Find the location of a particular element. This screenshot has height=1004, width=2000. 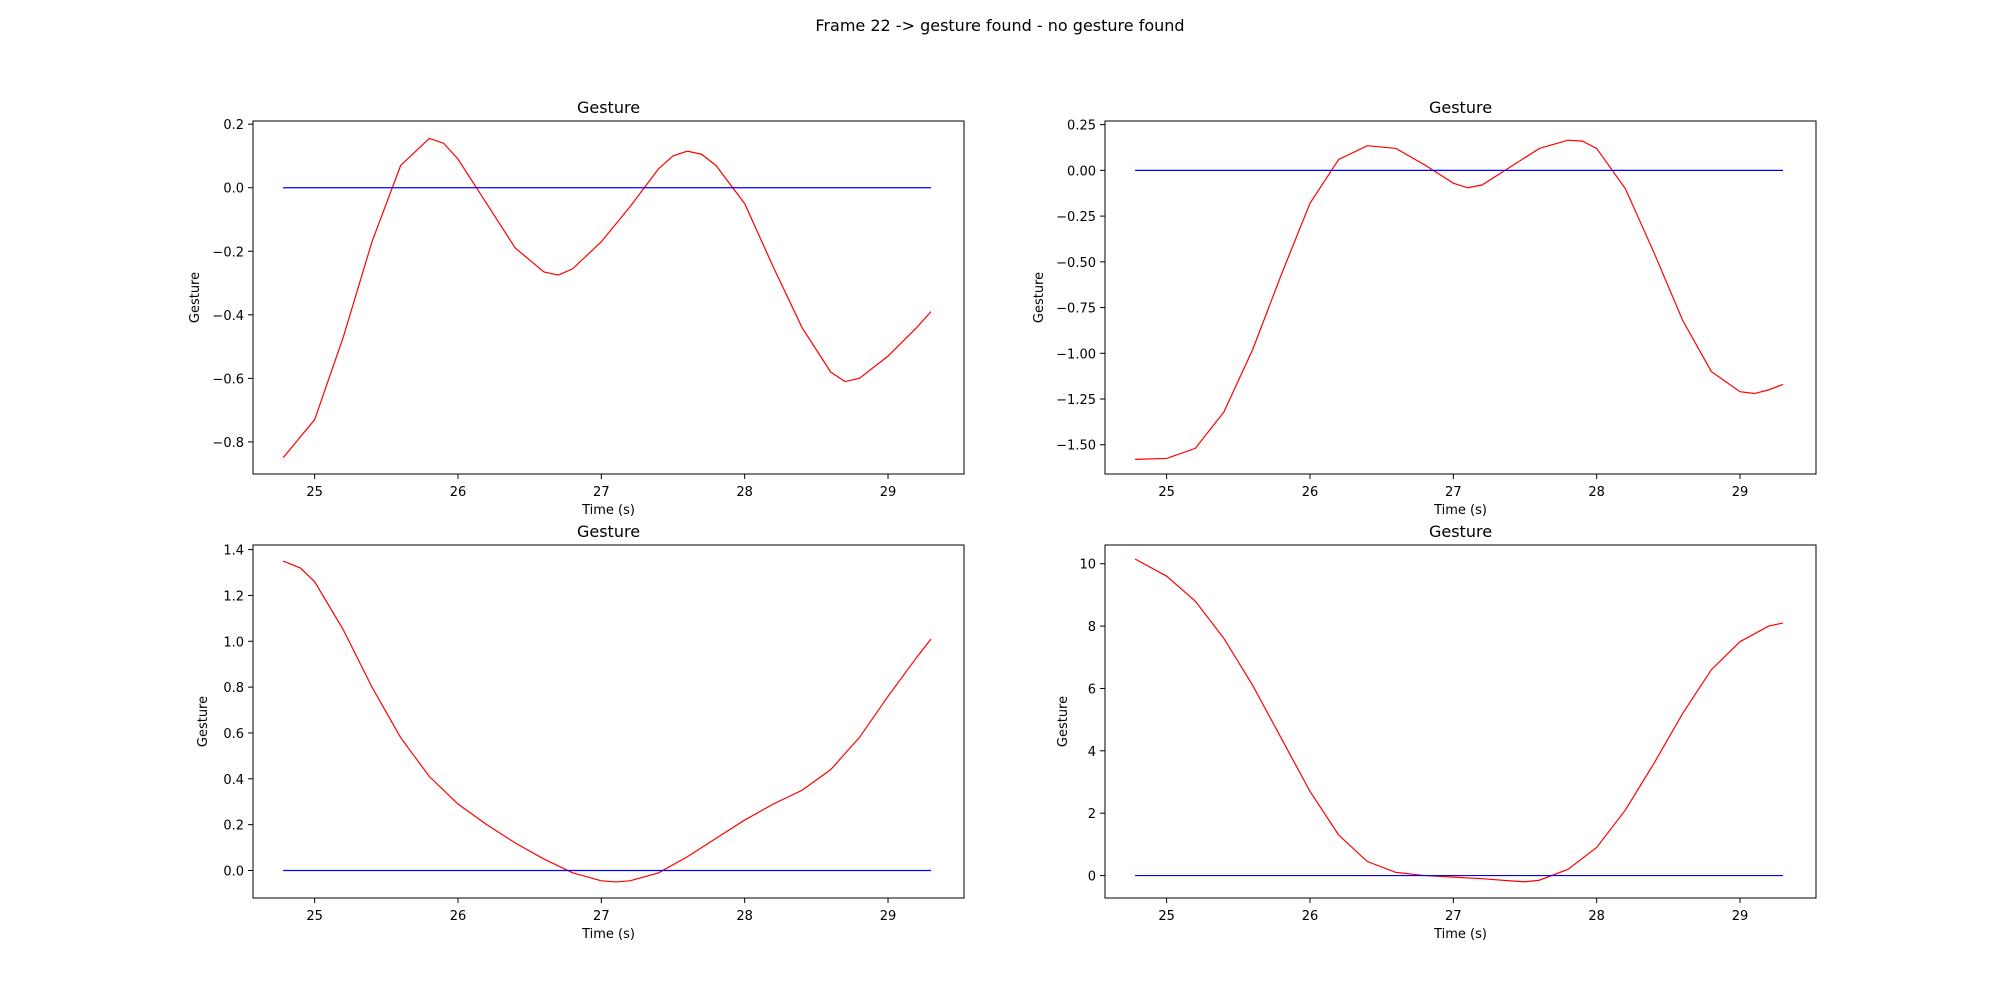

y-tick-label: 1.4 is located at coordinates (233, 551).